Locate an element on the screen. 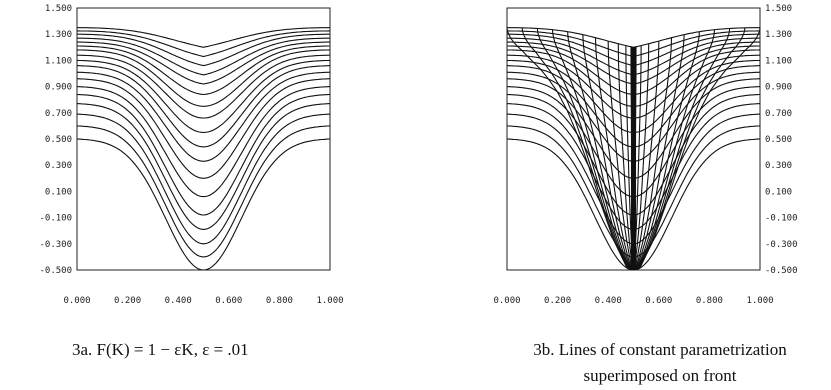  caption-3a: 3a. F(K) = 1 − εK, ε = .01 is located at coordinates (160, 349).